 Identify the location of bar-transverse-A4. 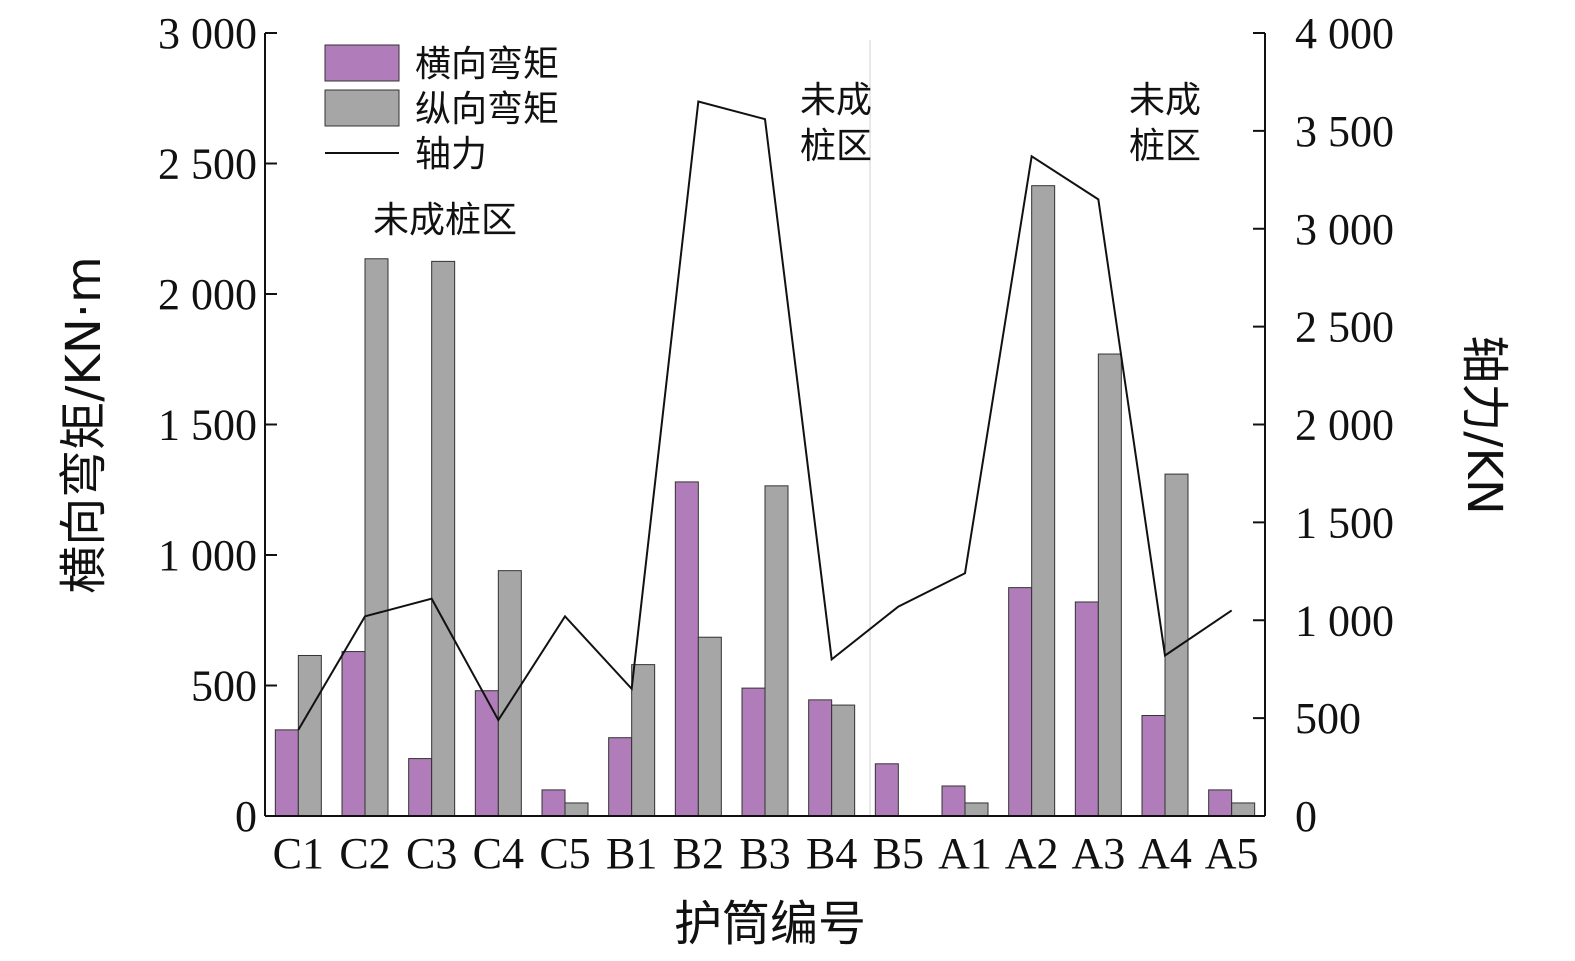
(1153, 766).